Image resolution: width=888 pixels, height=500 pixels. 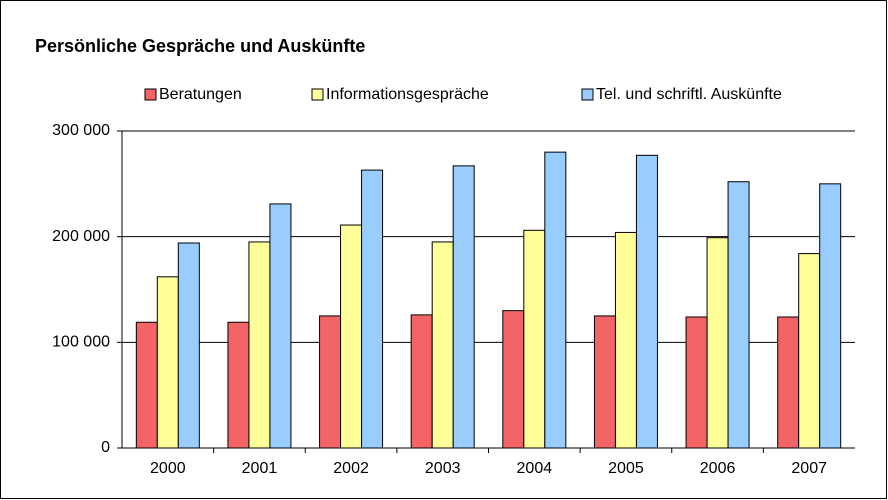 I want to click on x-tick-label: 2003, so click(x=443, y=468).